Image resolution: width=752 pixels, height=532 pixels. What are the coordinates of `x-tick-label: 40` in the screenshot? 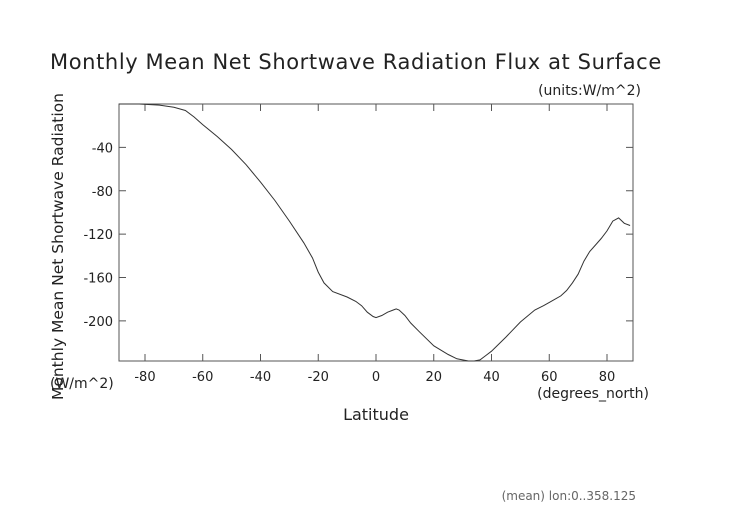 It's located at (491, 377).